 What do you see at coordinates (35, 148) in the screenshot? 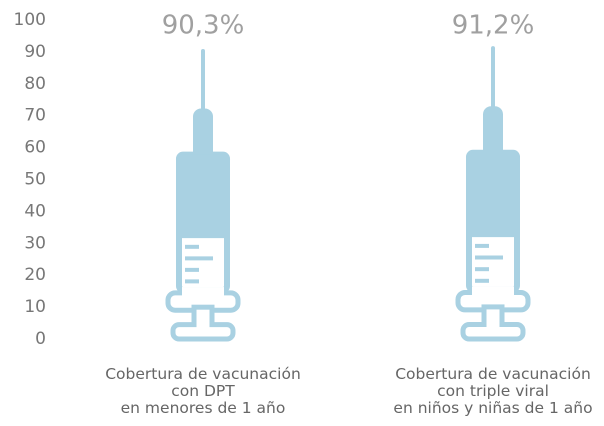
I see `y-tick-label: 60` at bounding box center [35, 148].